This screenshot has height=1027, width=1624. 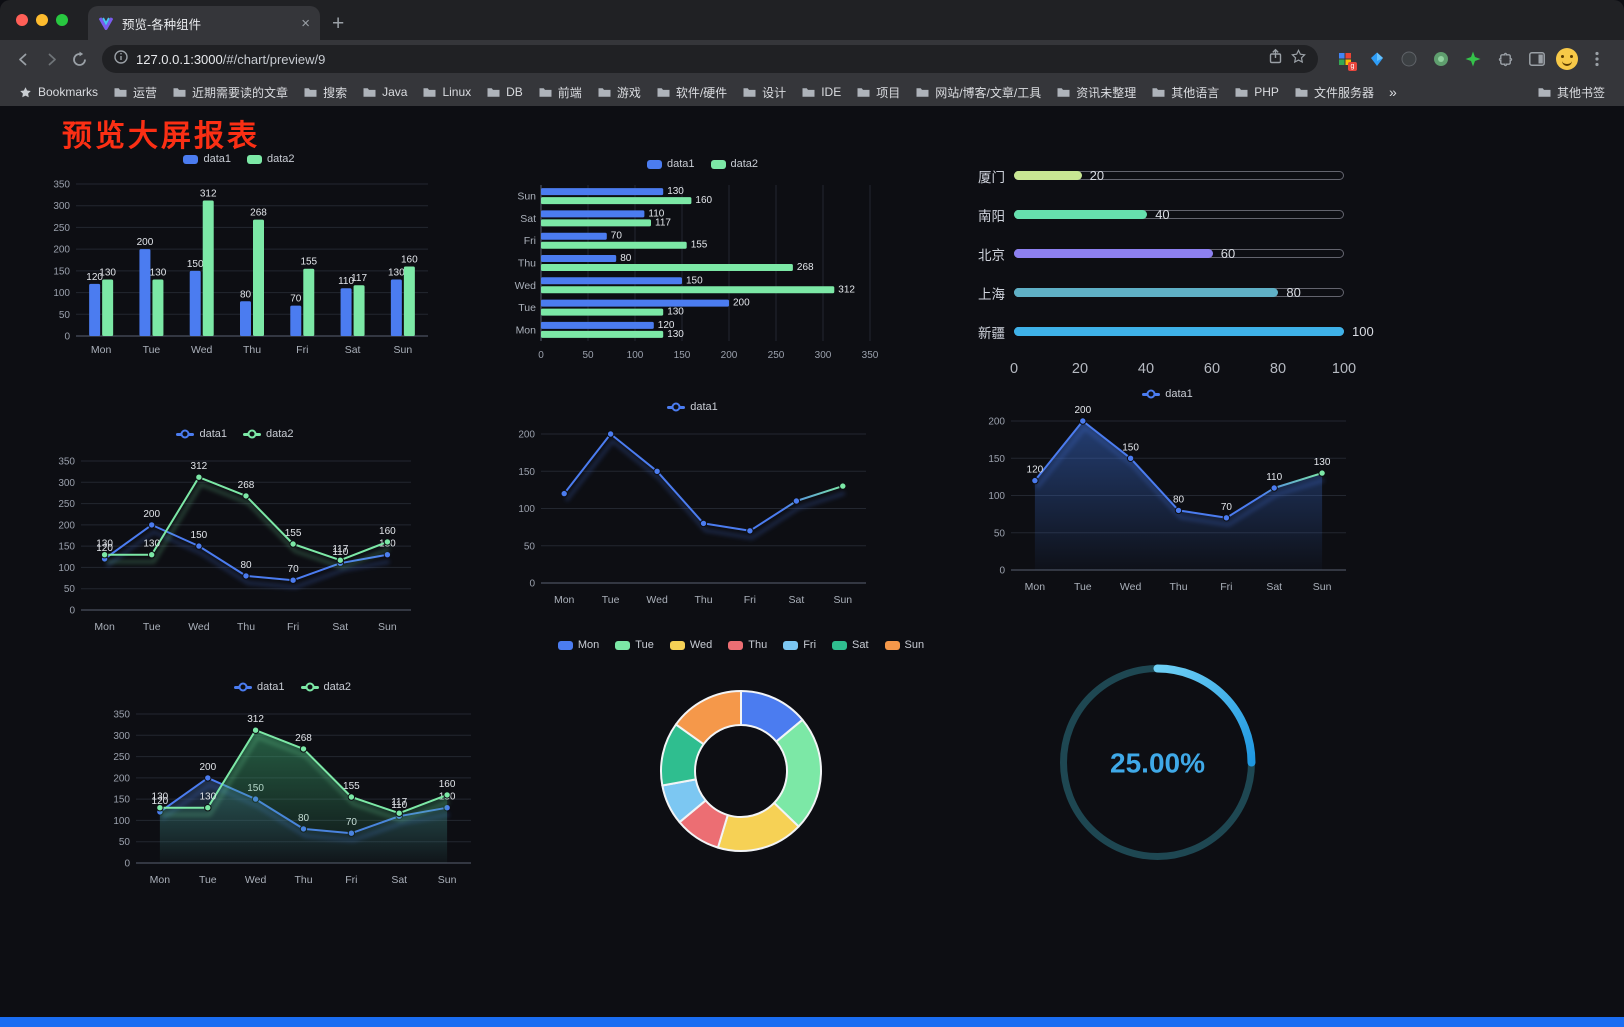 I want to click on extension-green-circle-icon, so click(x=1441, y=59).